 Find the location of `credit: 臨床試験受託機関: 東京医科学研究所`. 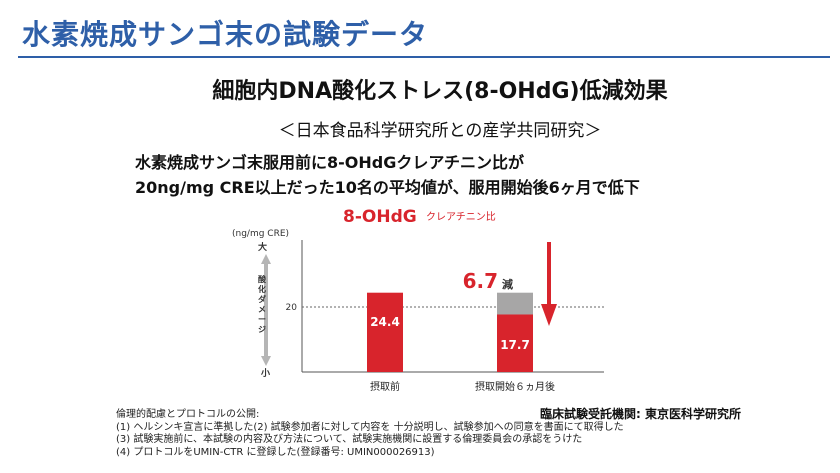

credit: 臨床試験受託機関: 東京医科学研究所 is located at coordinates (640, 414).